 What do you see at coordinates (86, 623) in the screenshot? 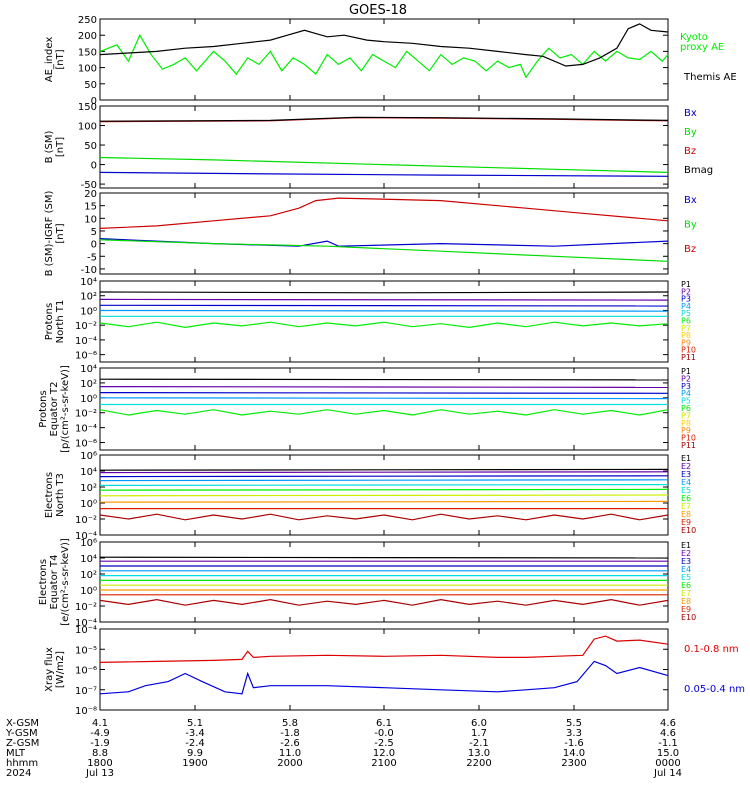
I see `y-tick-label: 10⁻⁴` at bounding box center [86, 623].